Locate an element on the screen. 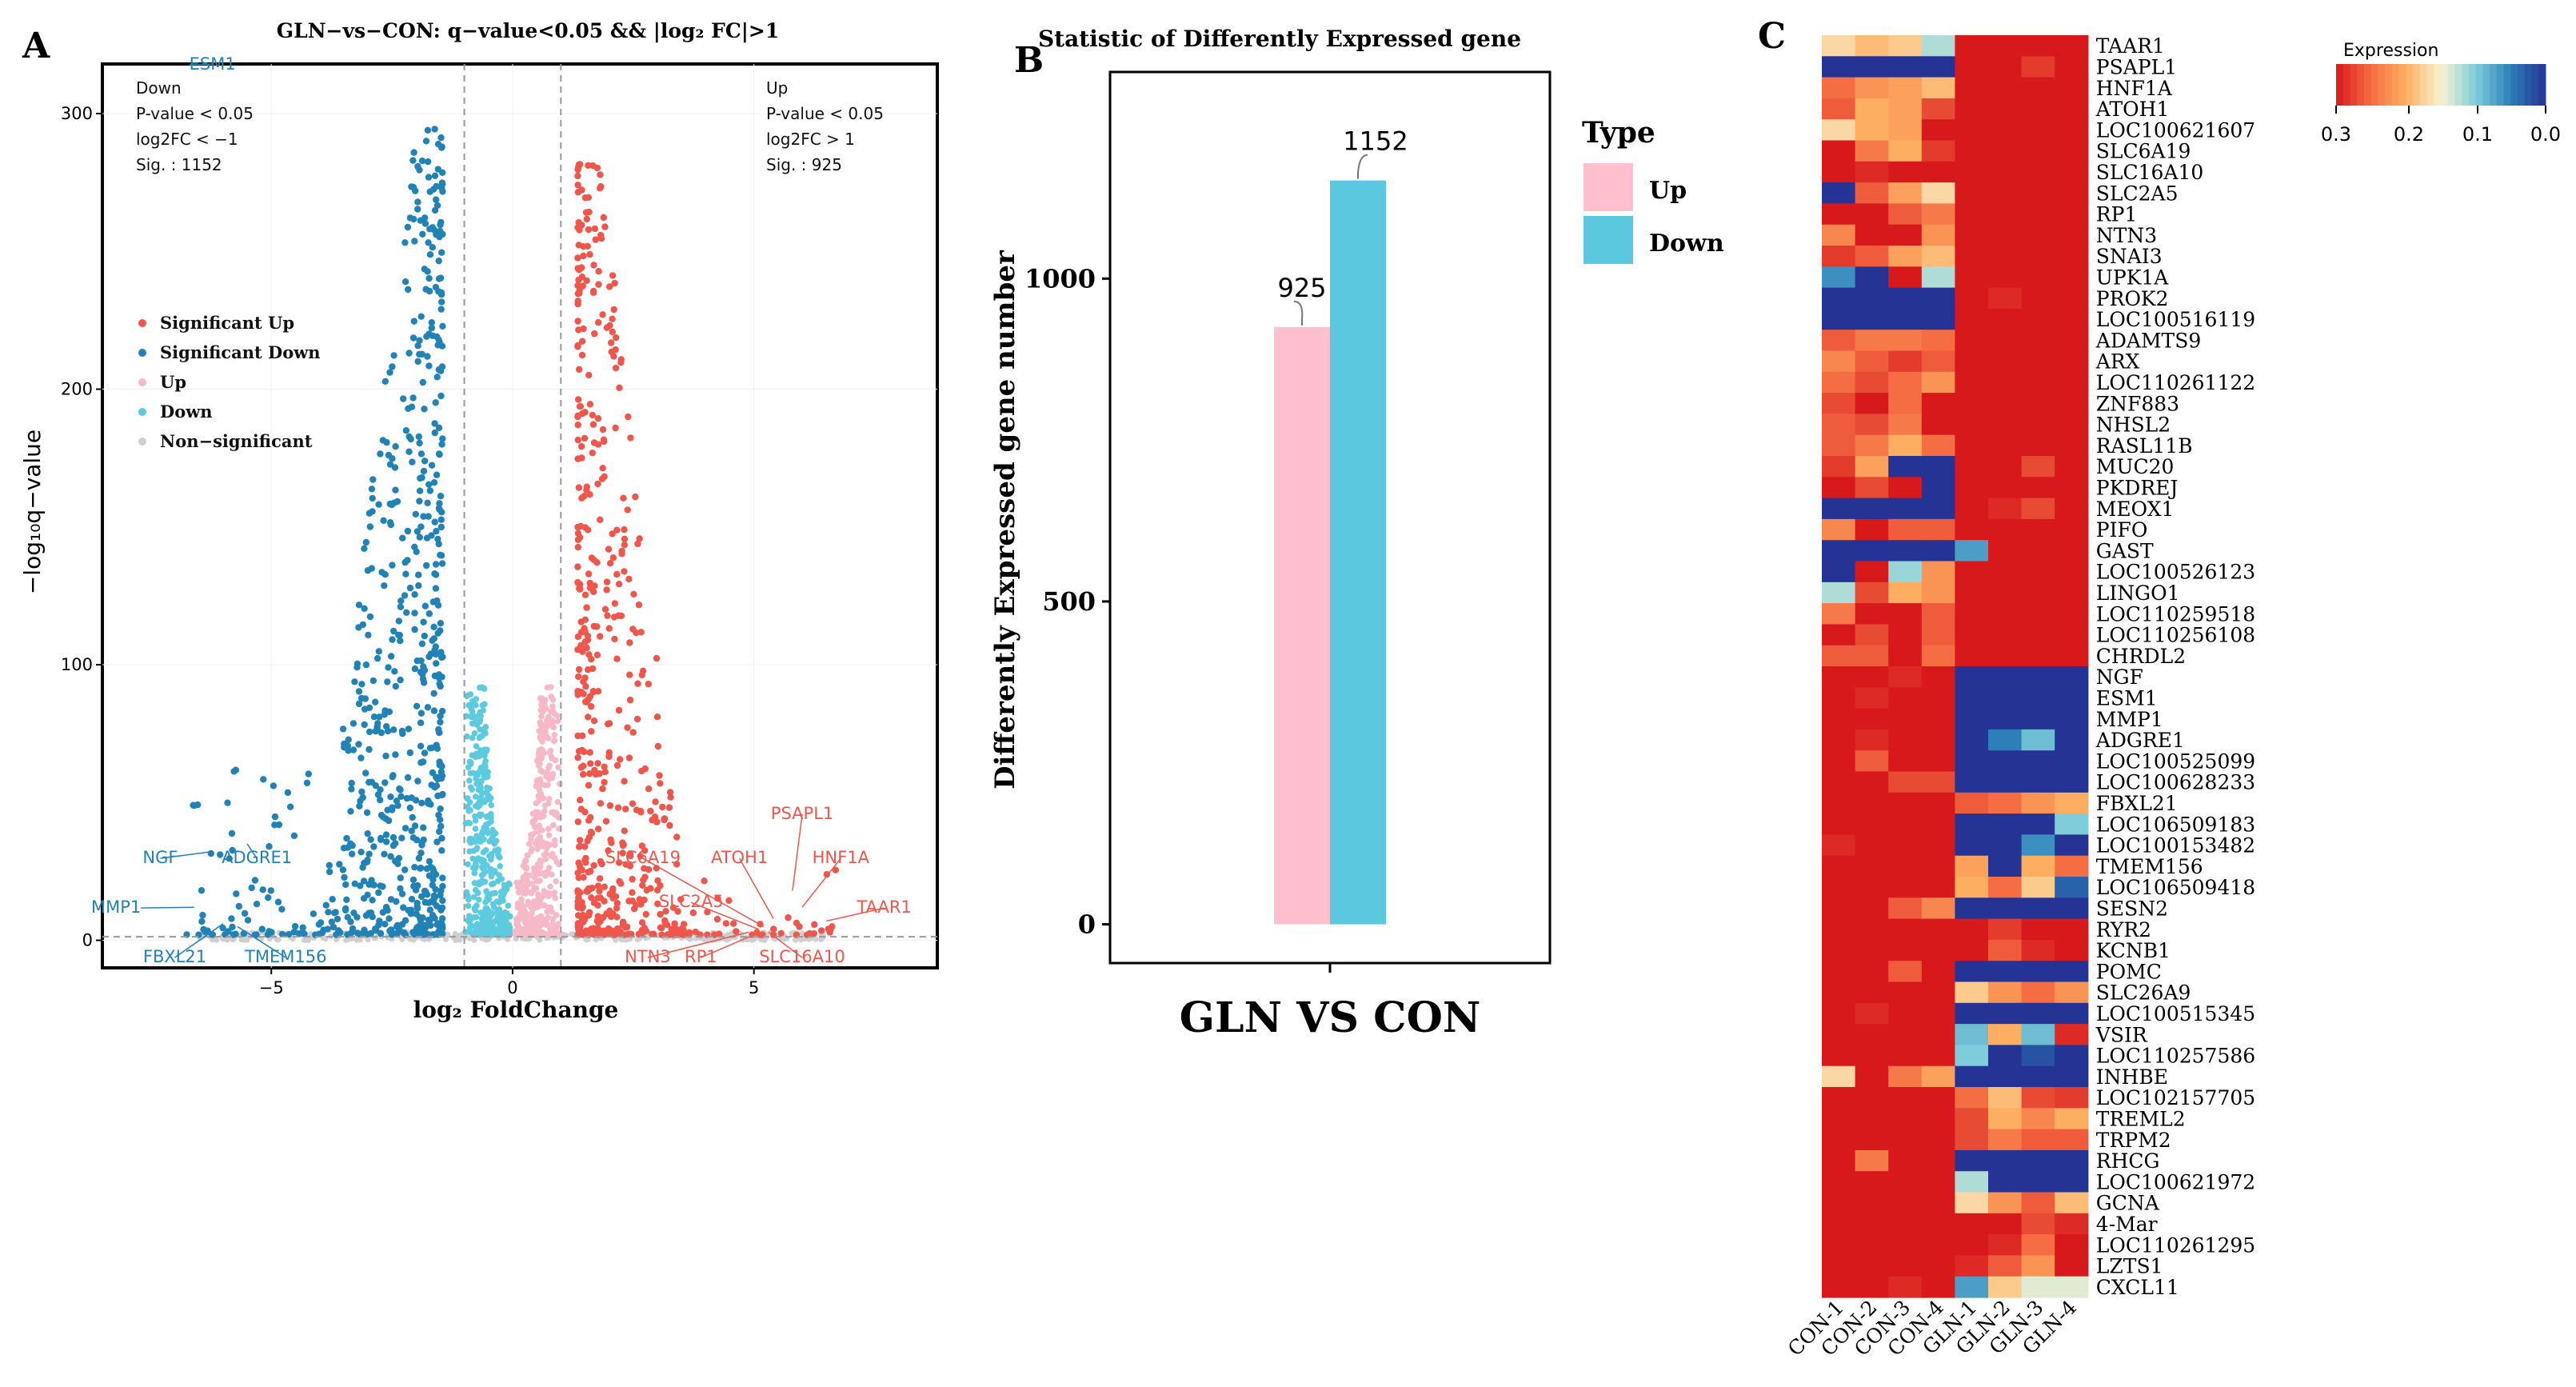 The width and height of the screenshot is (2576, 1387). heatmap-row-label: TMEM156 is located at coordinates (2149, 866).